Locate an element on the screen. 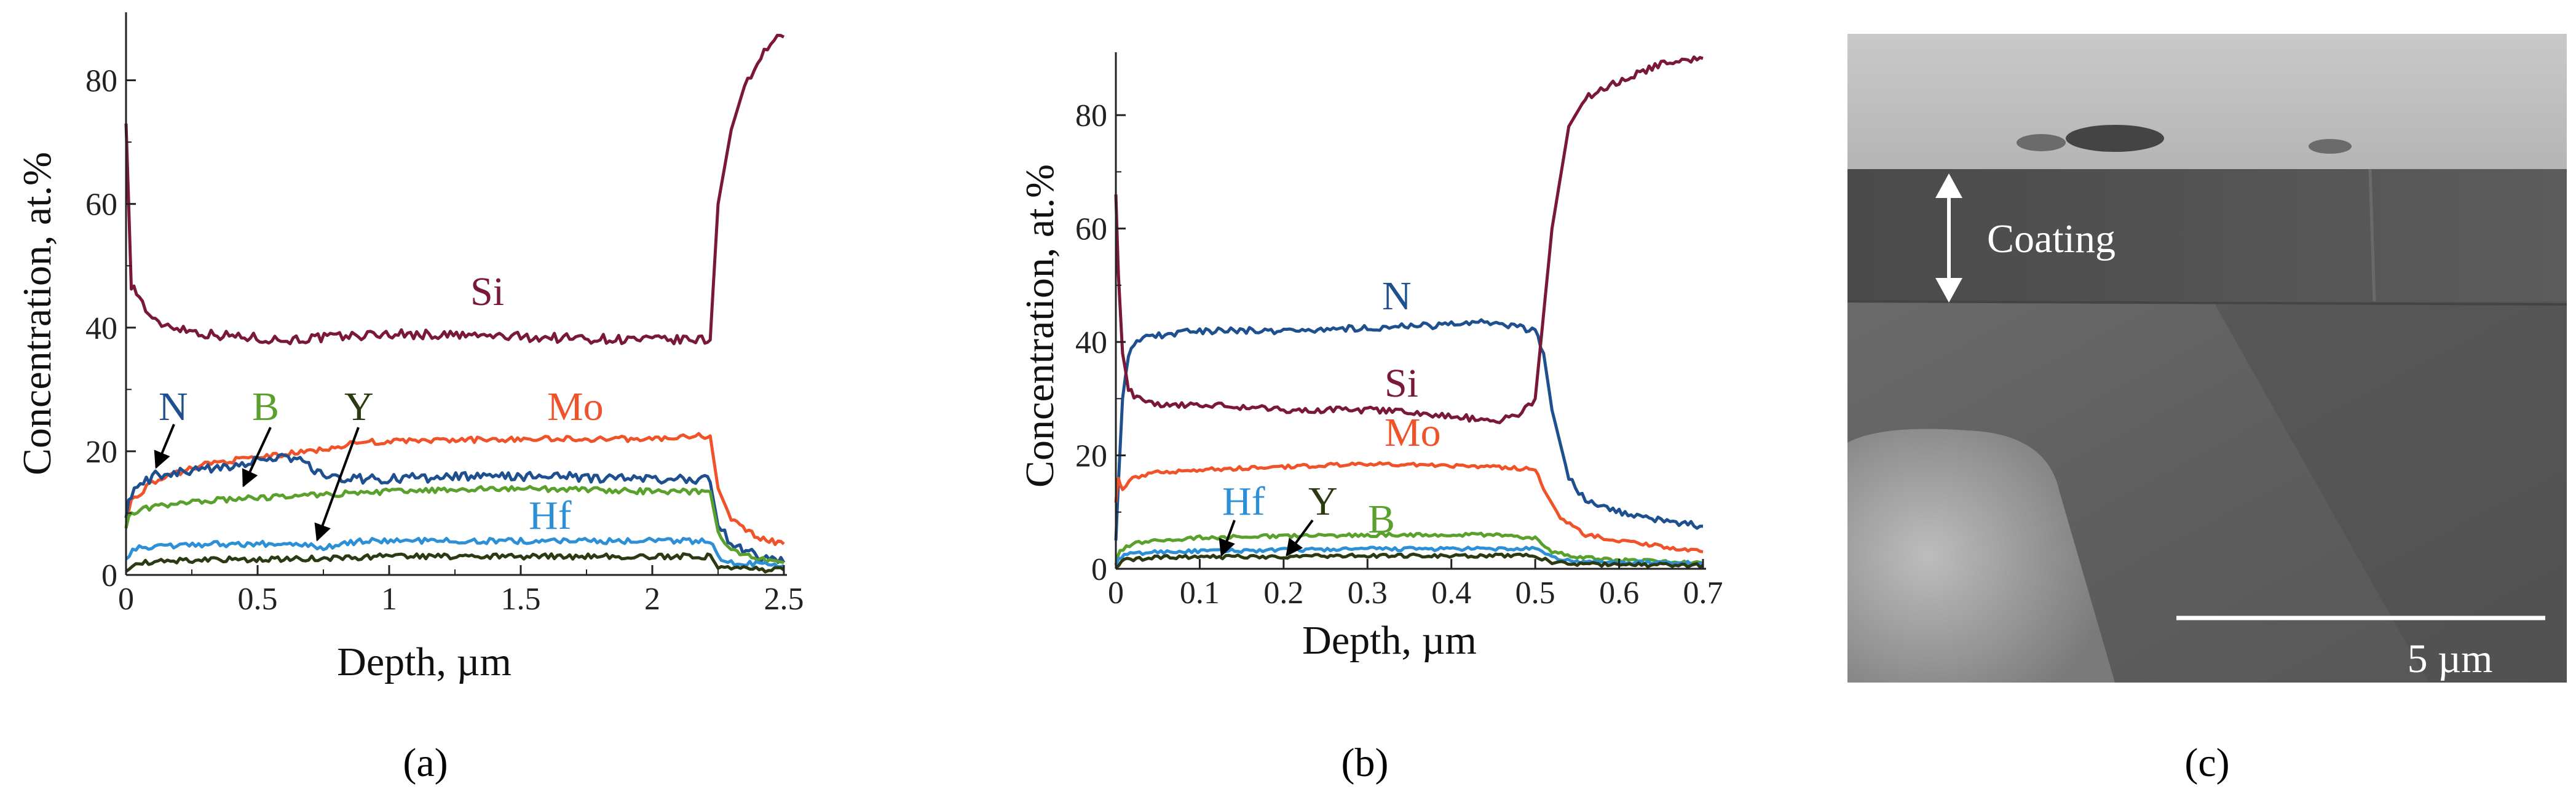 The height and width of the screenshot is (808, 2576). series-label-hf-a: Hf is located at coordinates (550, 515).